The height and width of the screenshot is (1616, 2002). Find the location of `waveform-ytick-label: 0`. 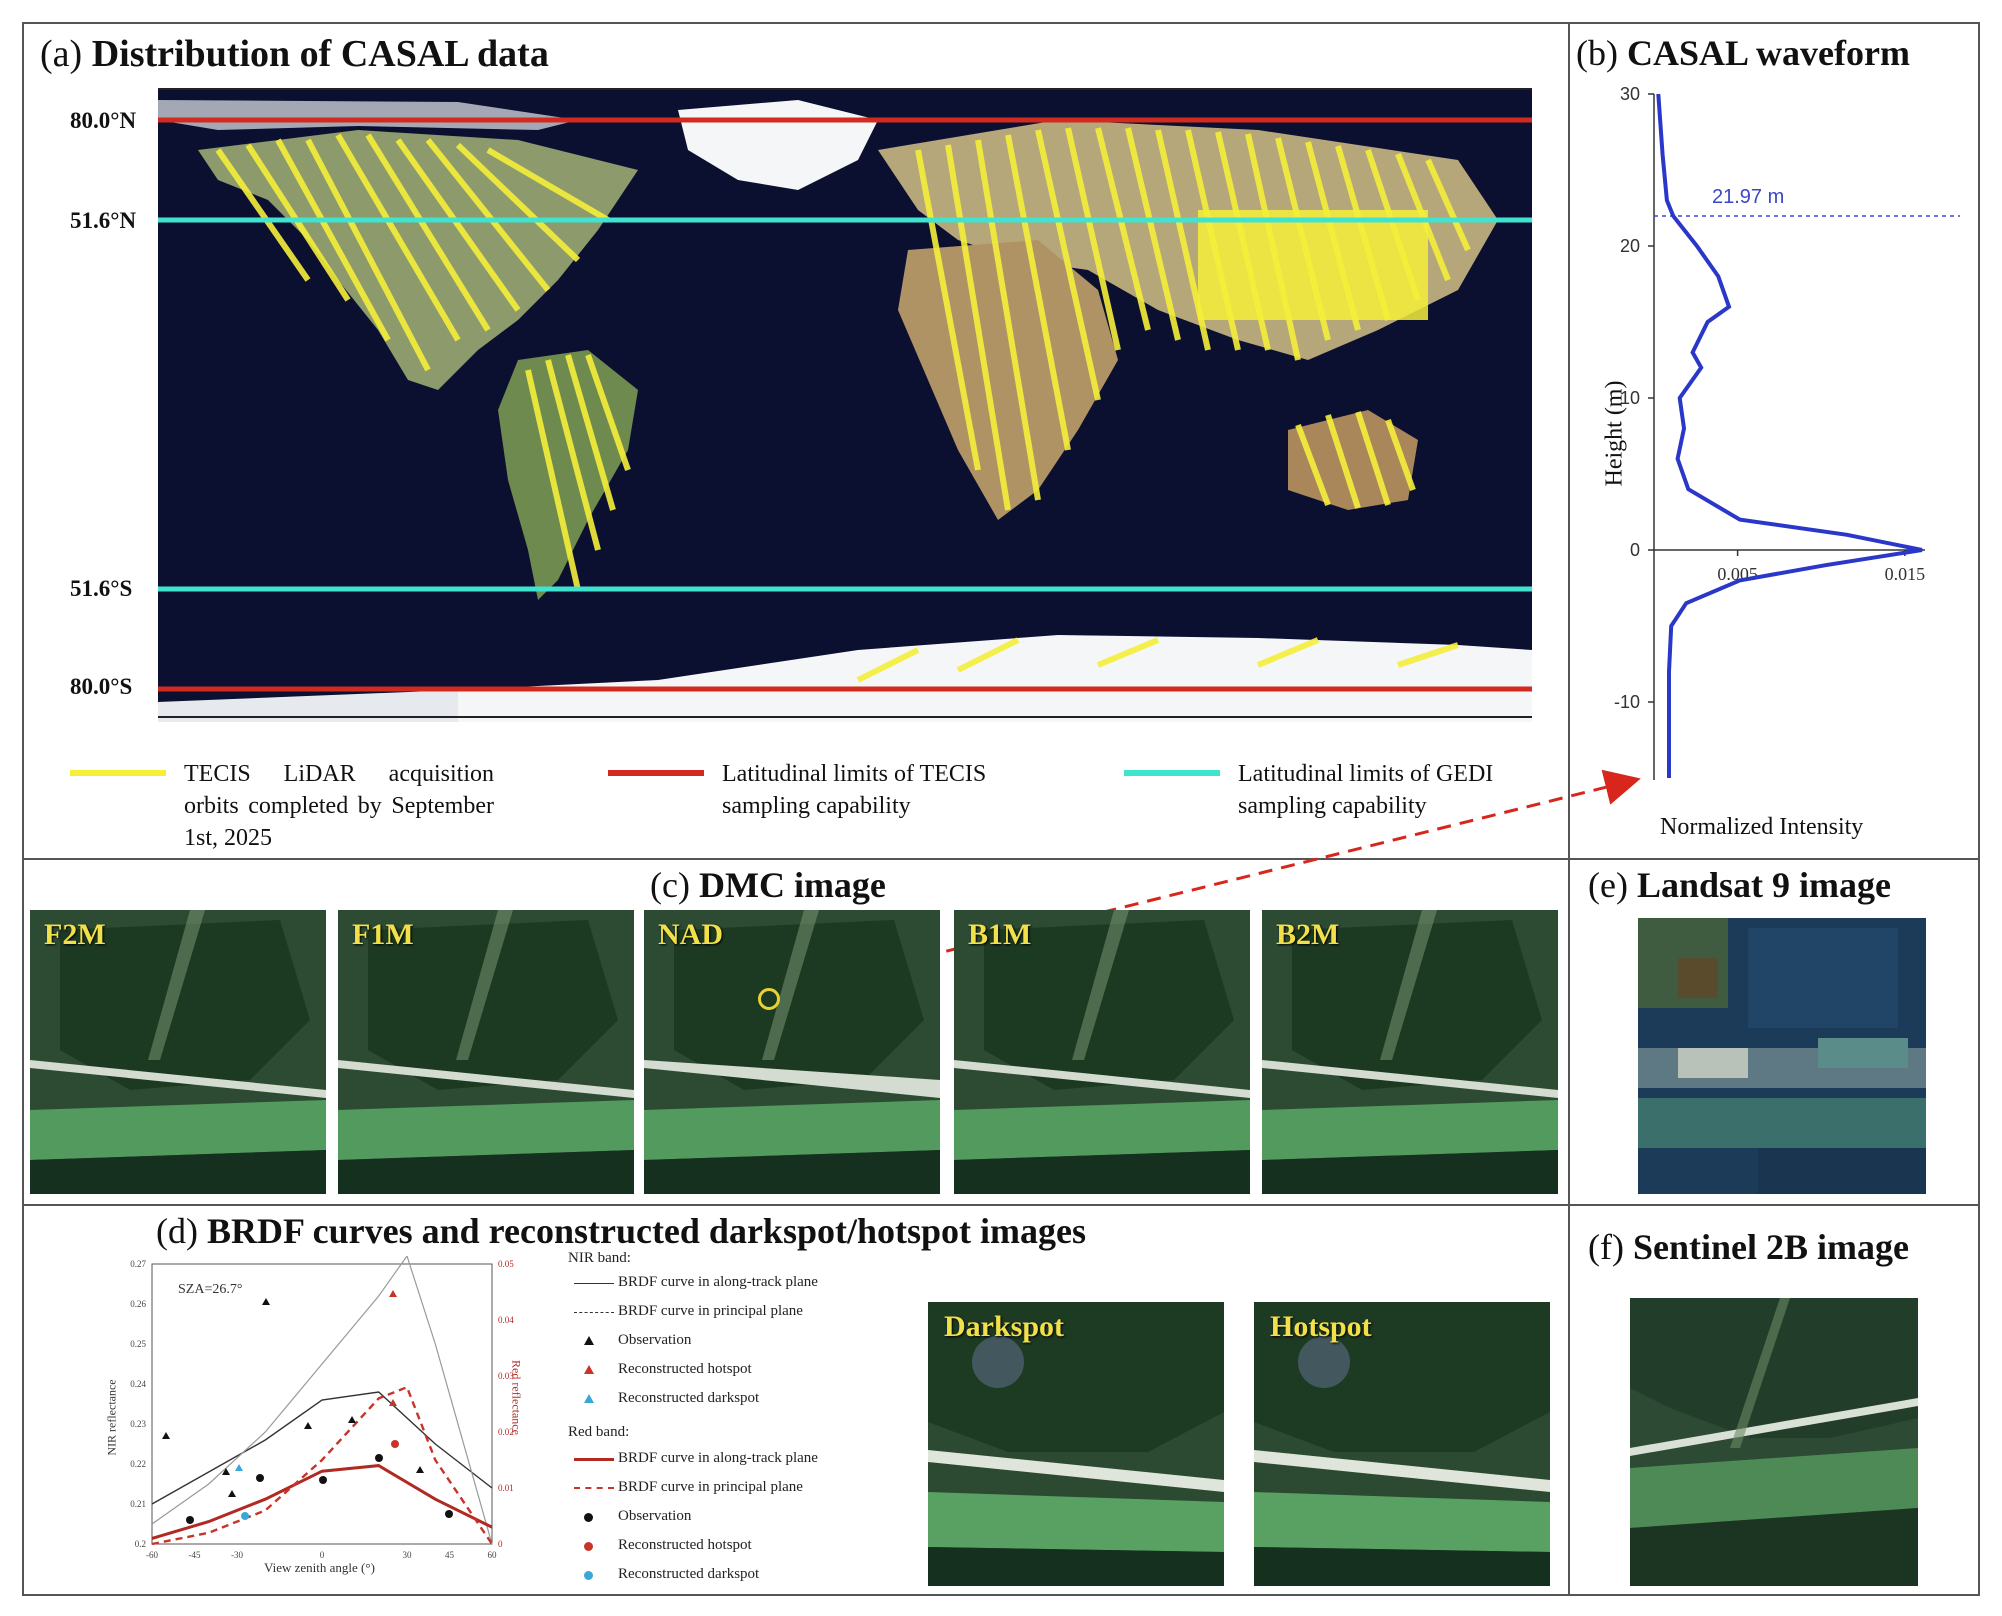

waveform-ytick-label: 0 is located at coordinates (1635, 550).